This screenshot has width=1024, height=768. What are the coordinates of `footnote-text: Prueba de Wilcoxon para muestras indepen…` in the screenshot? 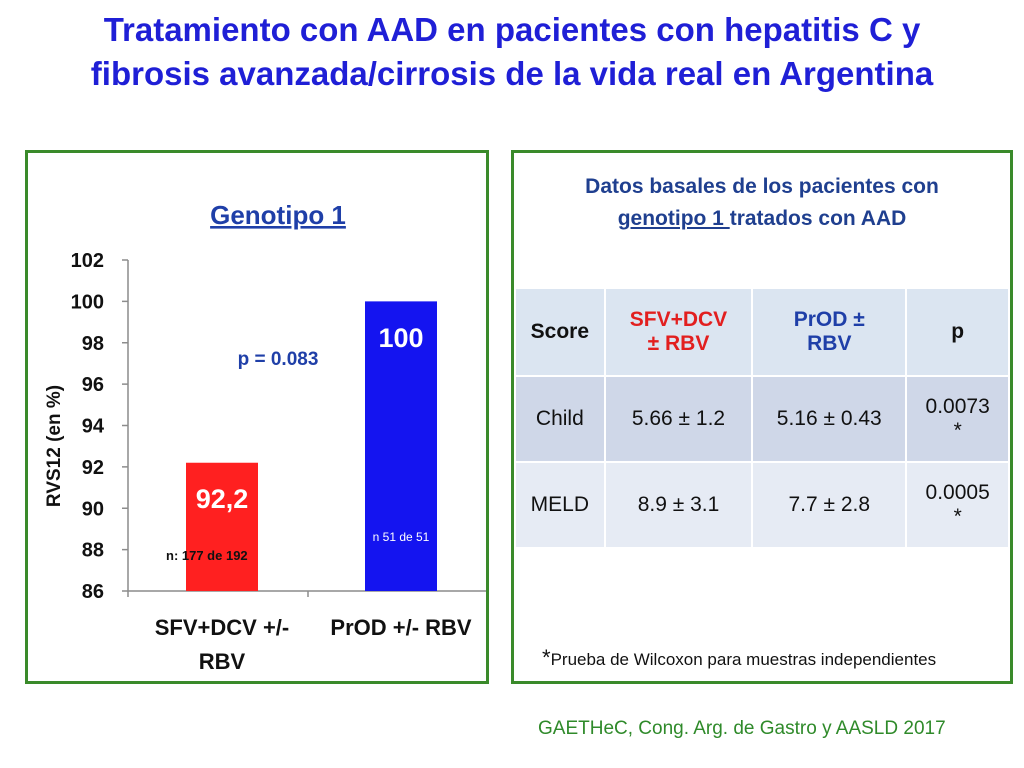 It's located at (743, 659).